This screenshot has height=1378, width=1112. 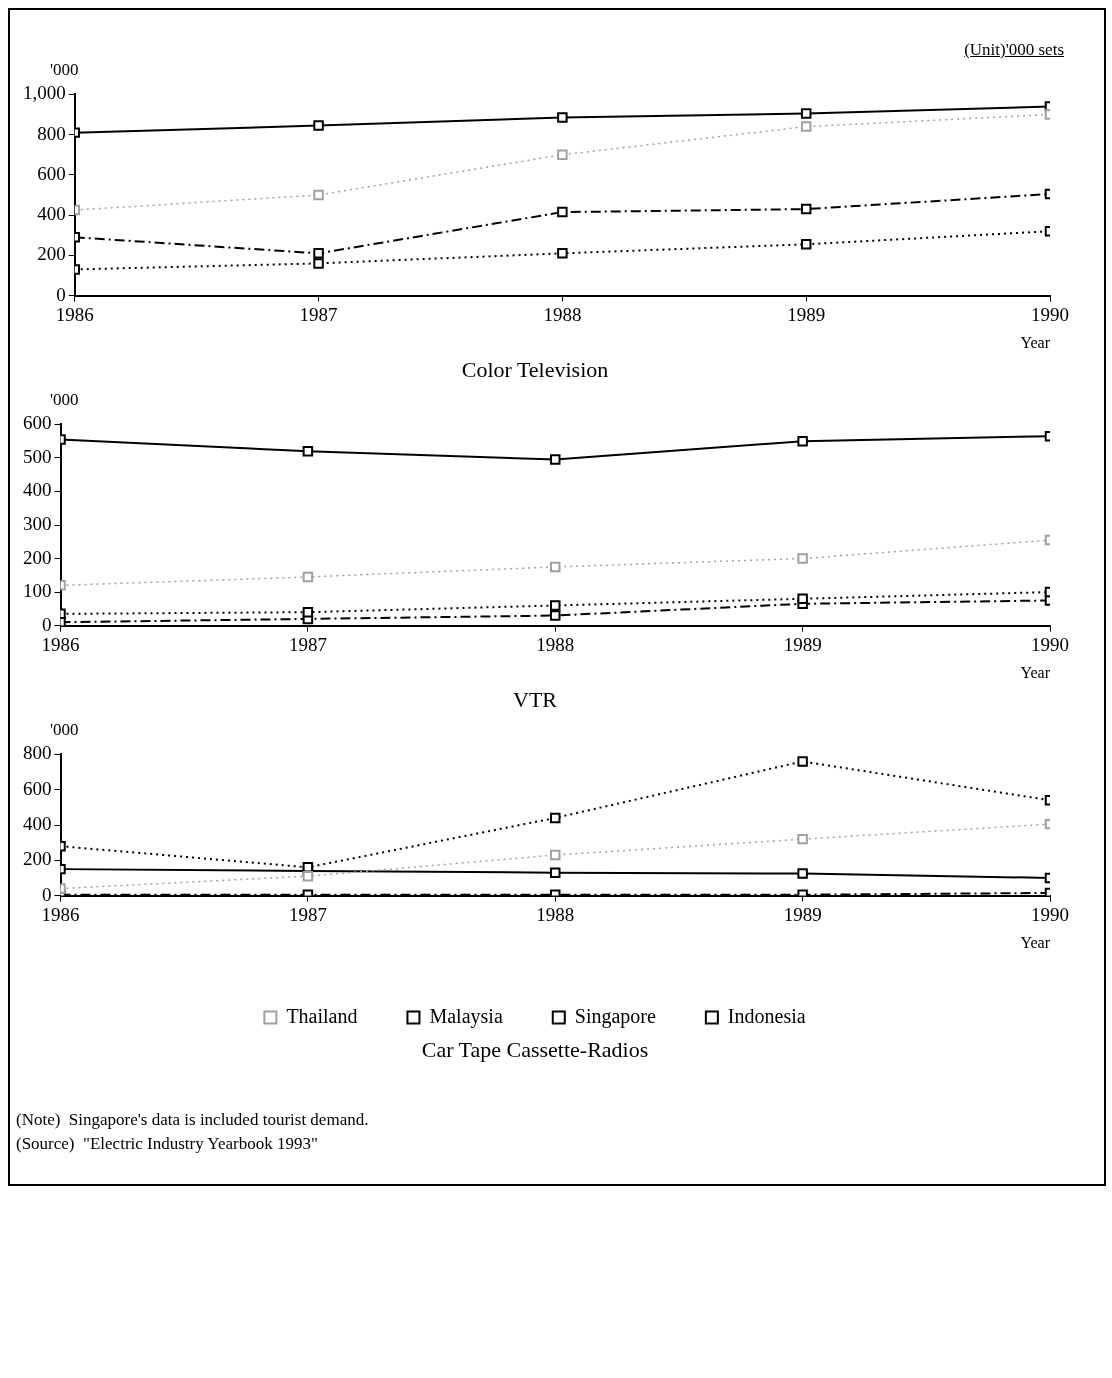 I want to click on text: (Note) Singapore's data is included tourist demand., so click(x=192, y=1120).